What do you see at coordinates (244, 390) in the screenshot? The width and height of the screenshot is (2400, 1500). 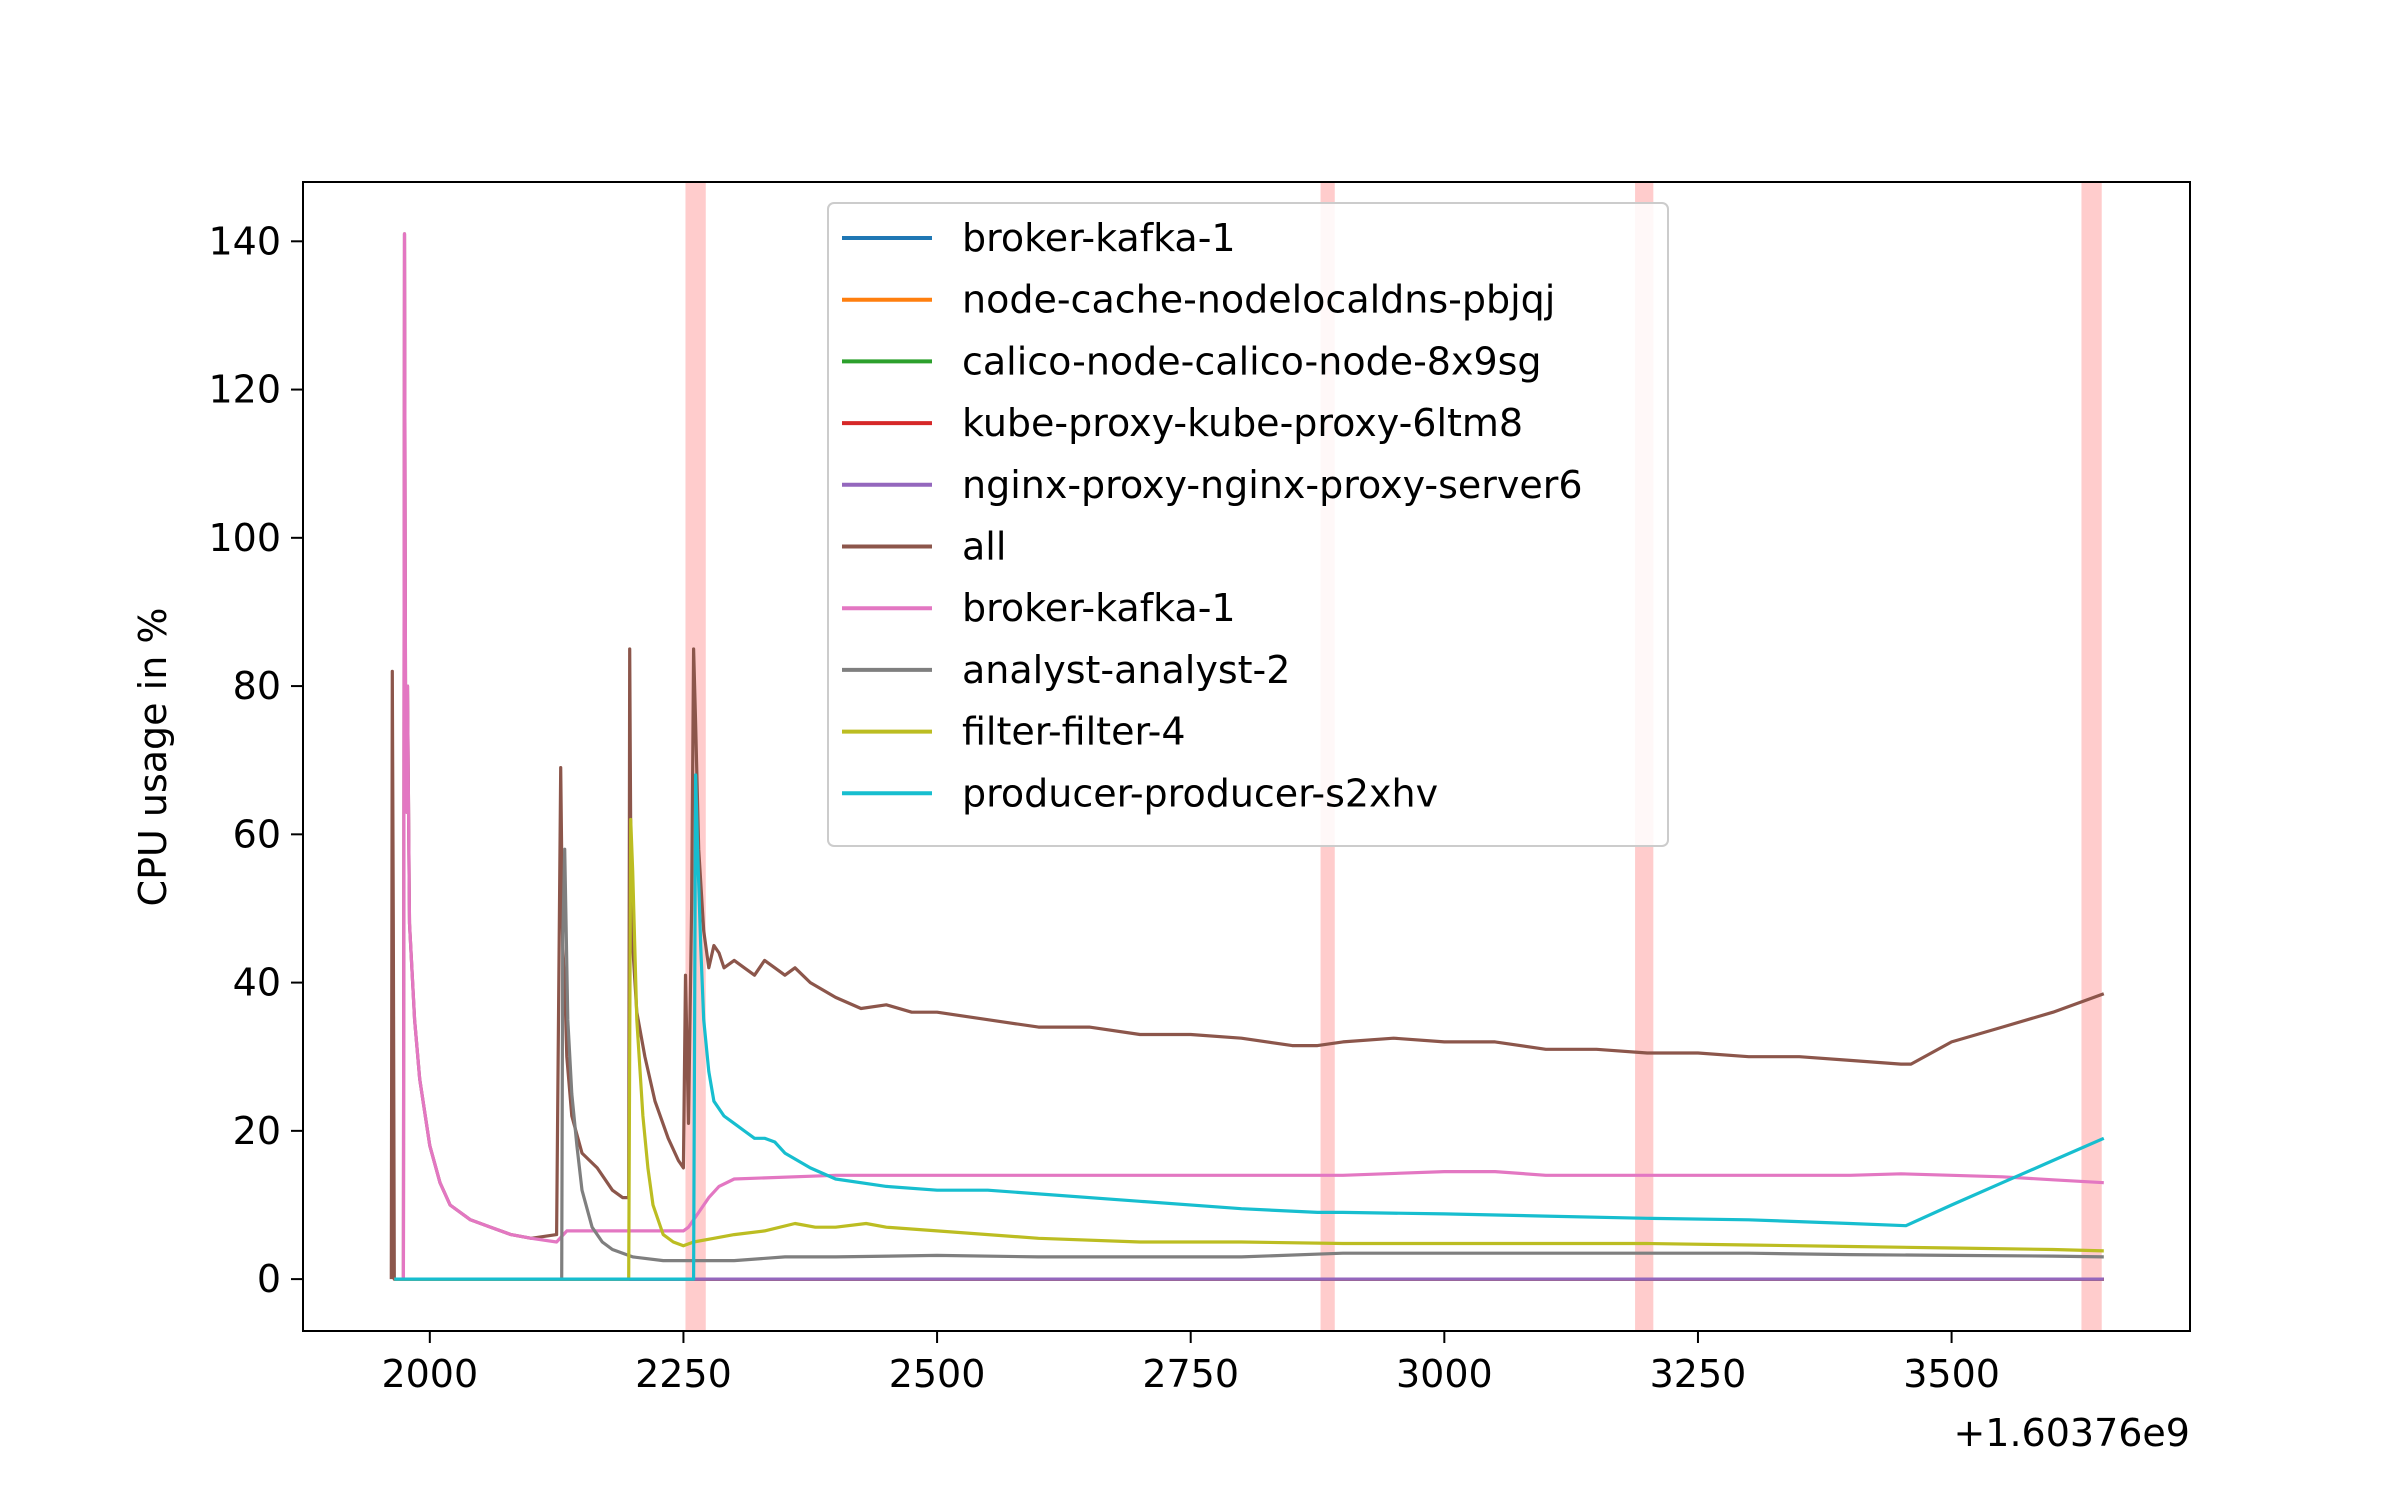 I see `y-tick-label: 120` at bounding box center [244, 390].